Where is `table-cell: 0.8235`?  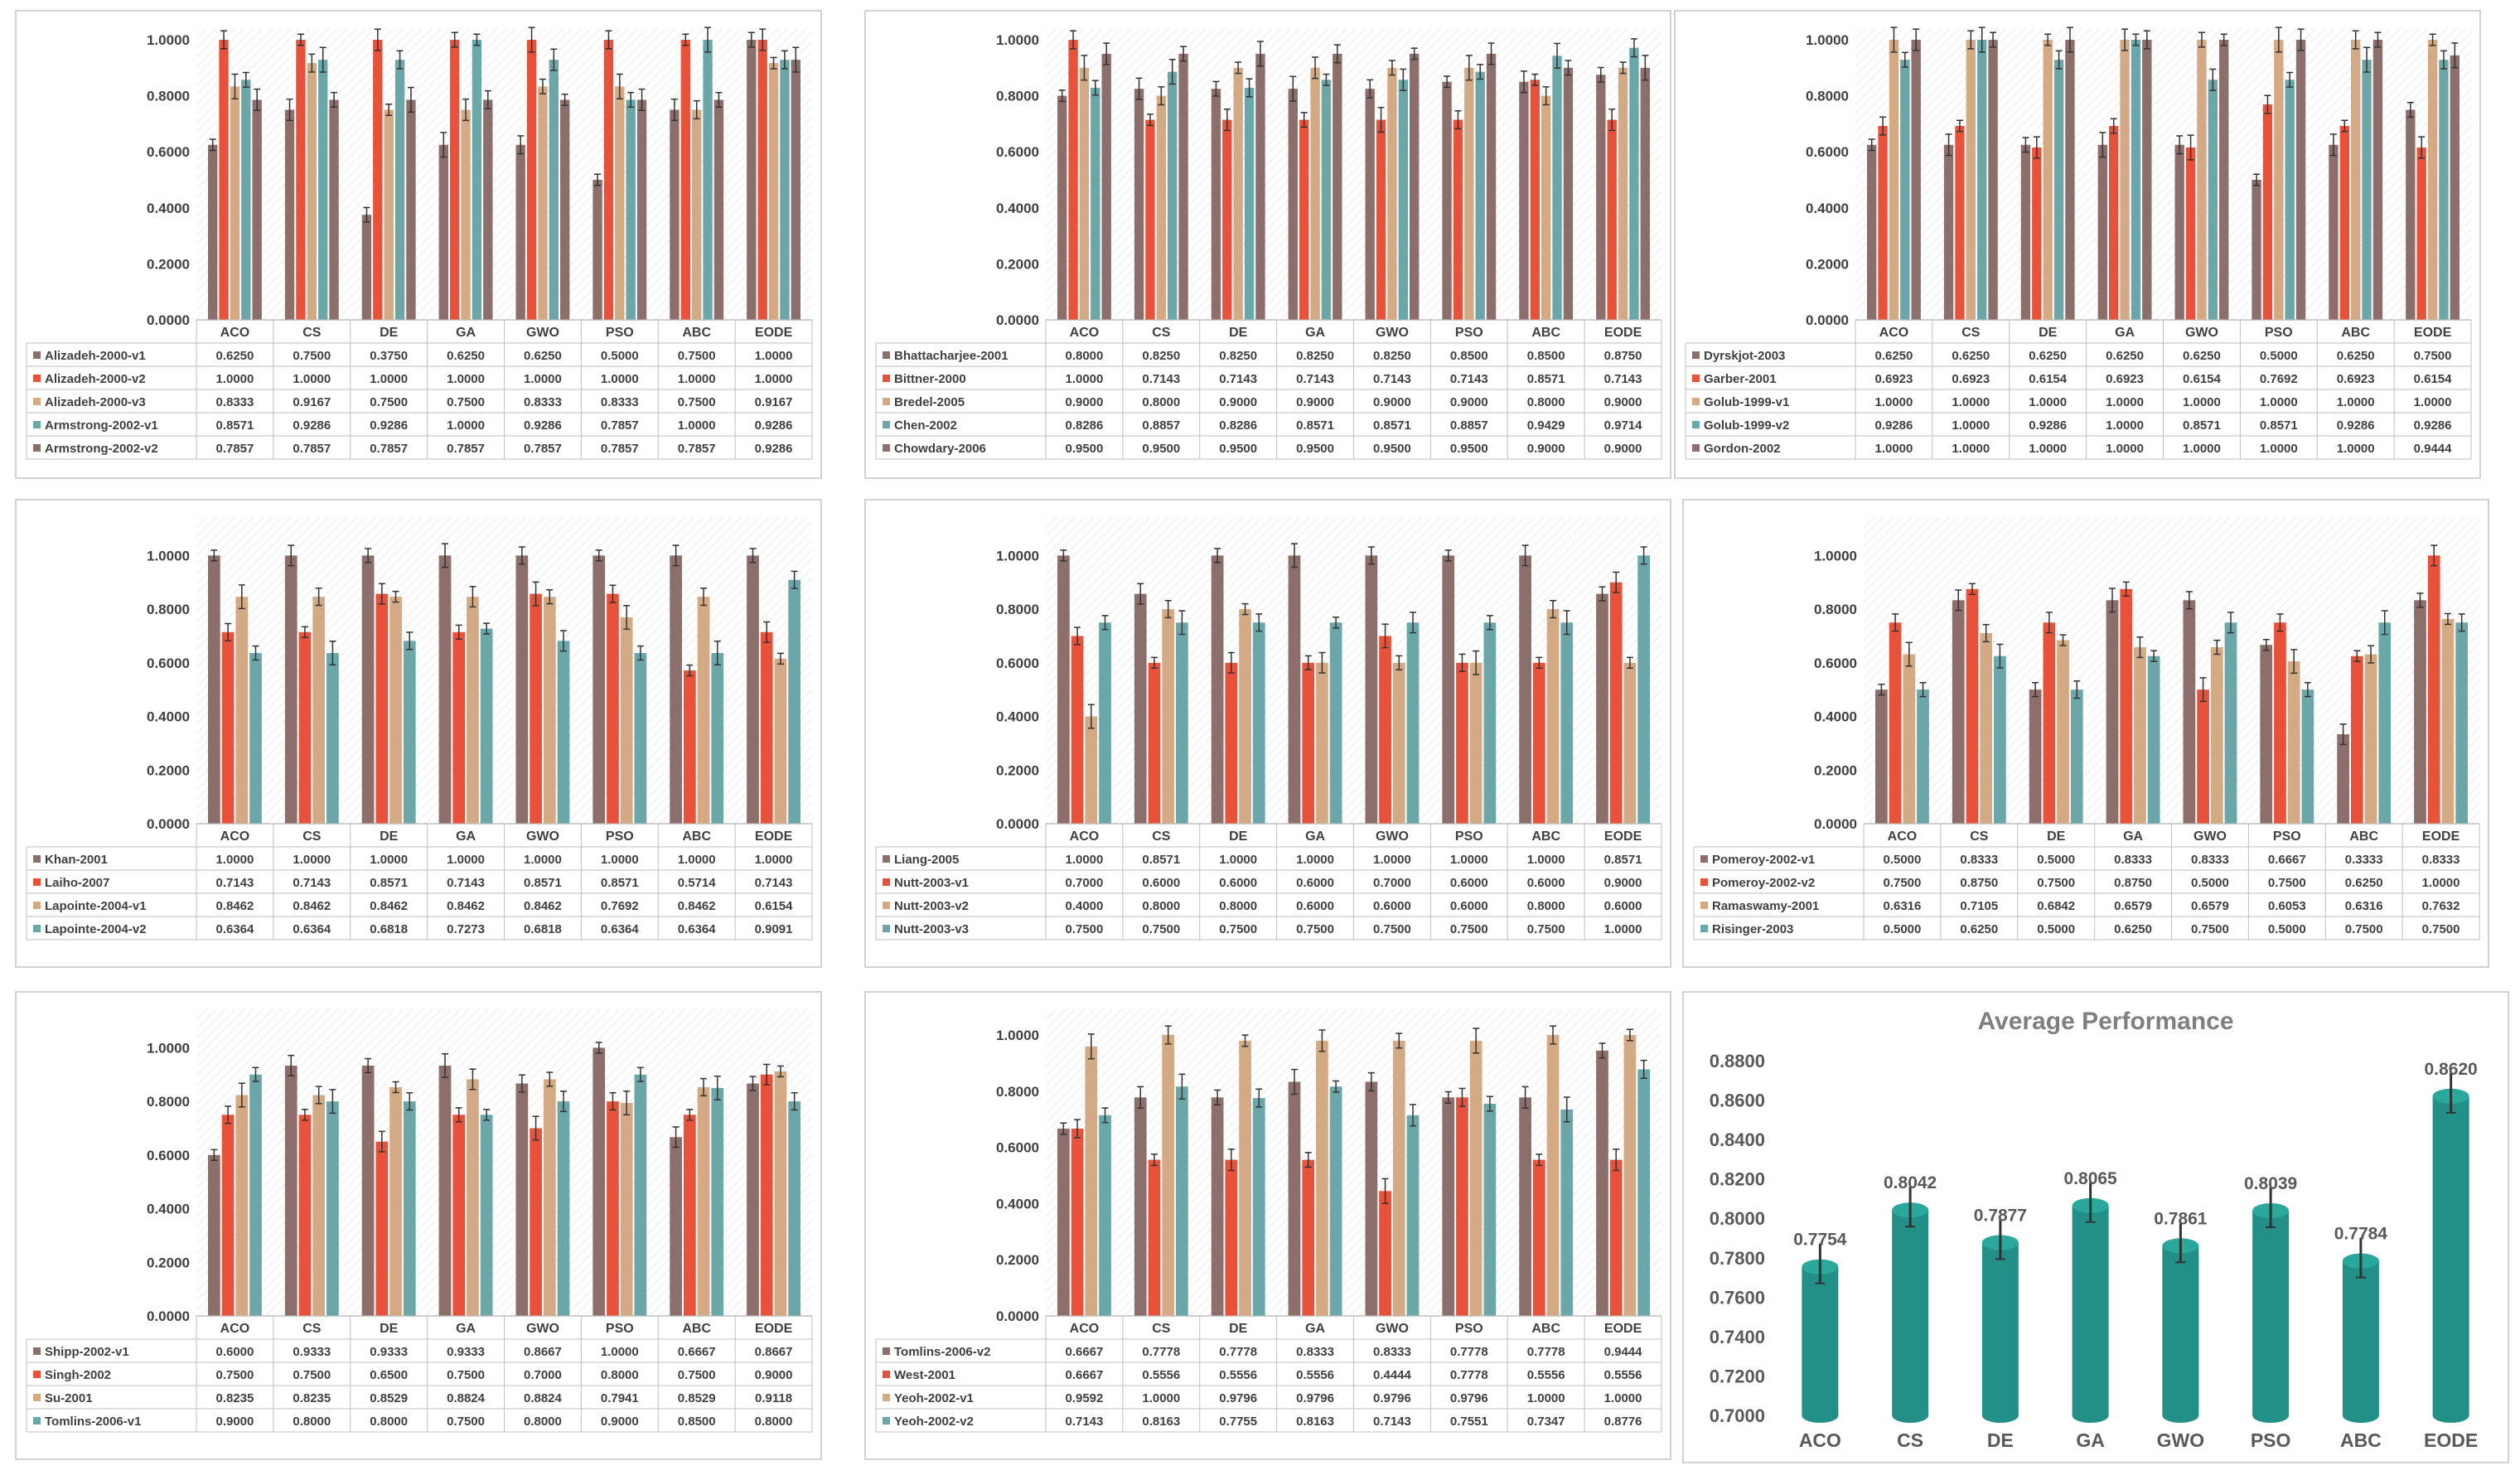 table-cell: 0.8235 is located at coordinates (234, 1398).